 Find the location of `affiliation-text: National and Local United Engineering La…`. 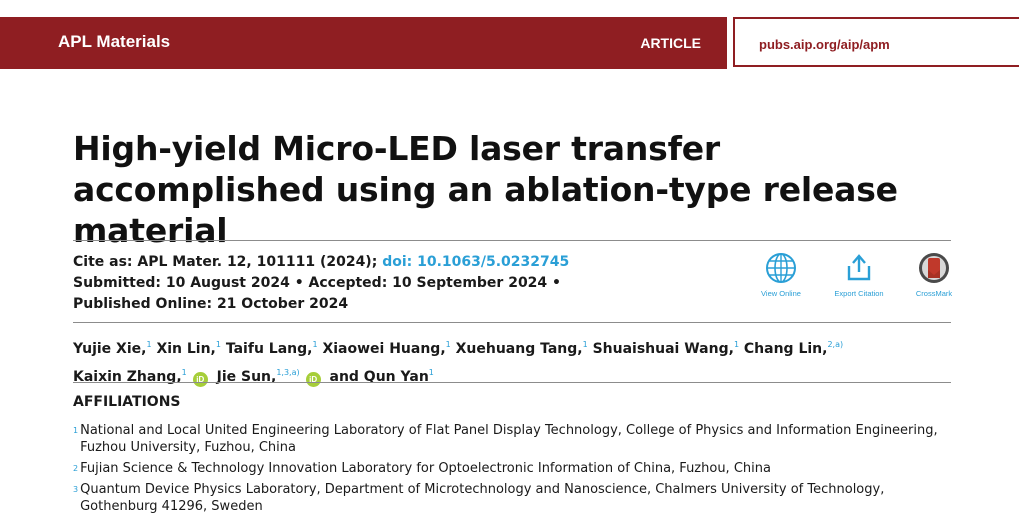

affiliation-text: National and Local United Engineering La… is located at coordinates (509, 439).